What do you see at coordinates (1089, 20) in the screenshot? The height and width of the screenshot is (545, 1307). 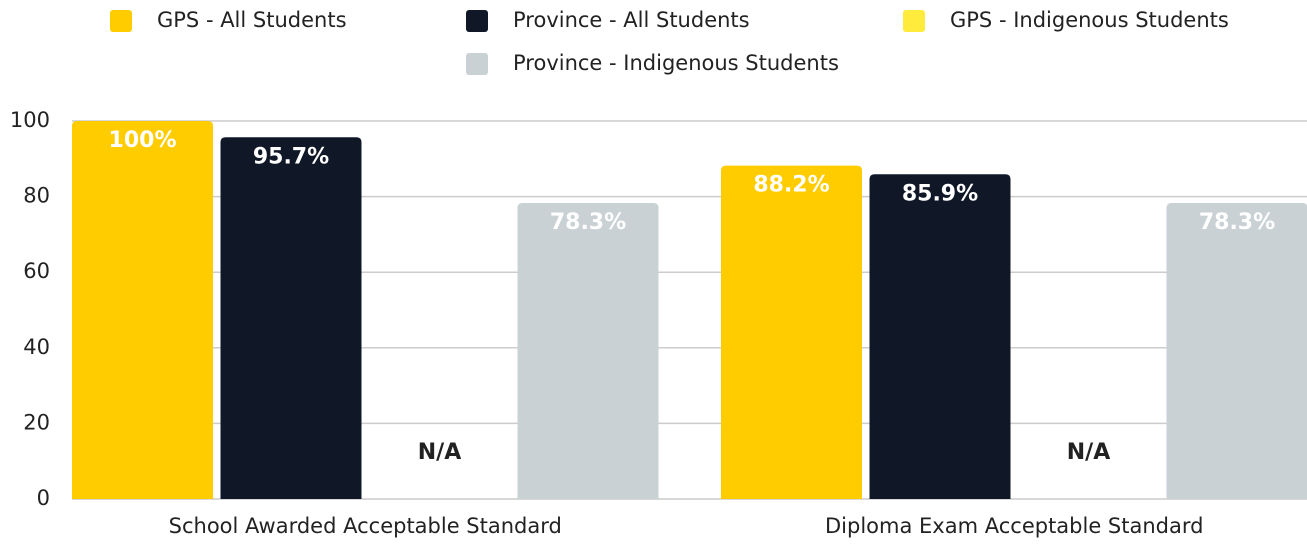 I see `legend-label: GPS - Indigenous Students` at bounding box center [1089, 20].